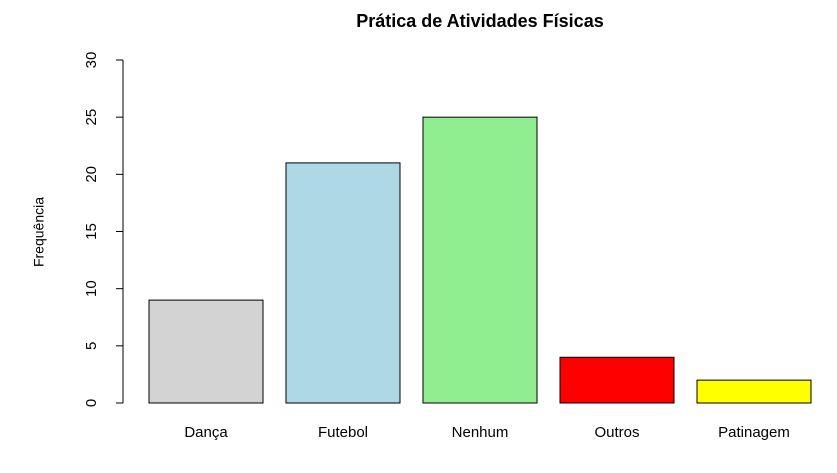 Image resolution: width=837 pixels, height=473 pixels. Describe the element at coordinates (91, 117) in the screenshot. I see `y-tick-label: 25` at that location.